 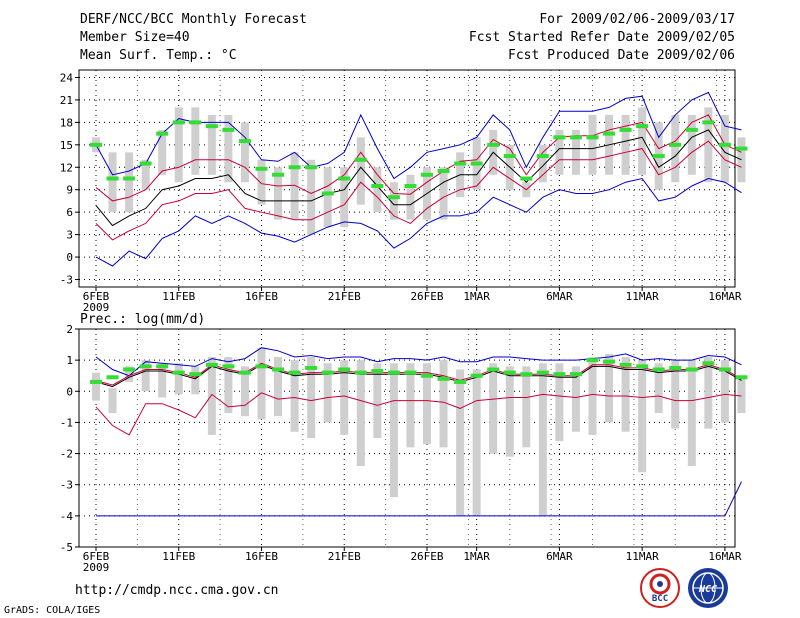 What do you see at coordinates (642, 296) in the screenshot?
I see `x-tick-label: 11MAR` at bounding box center [642, 296].